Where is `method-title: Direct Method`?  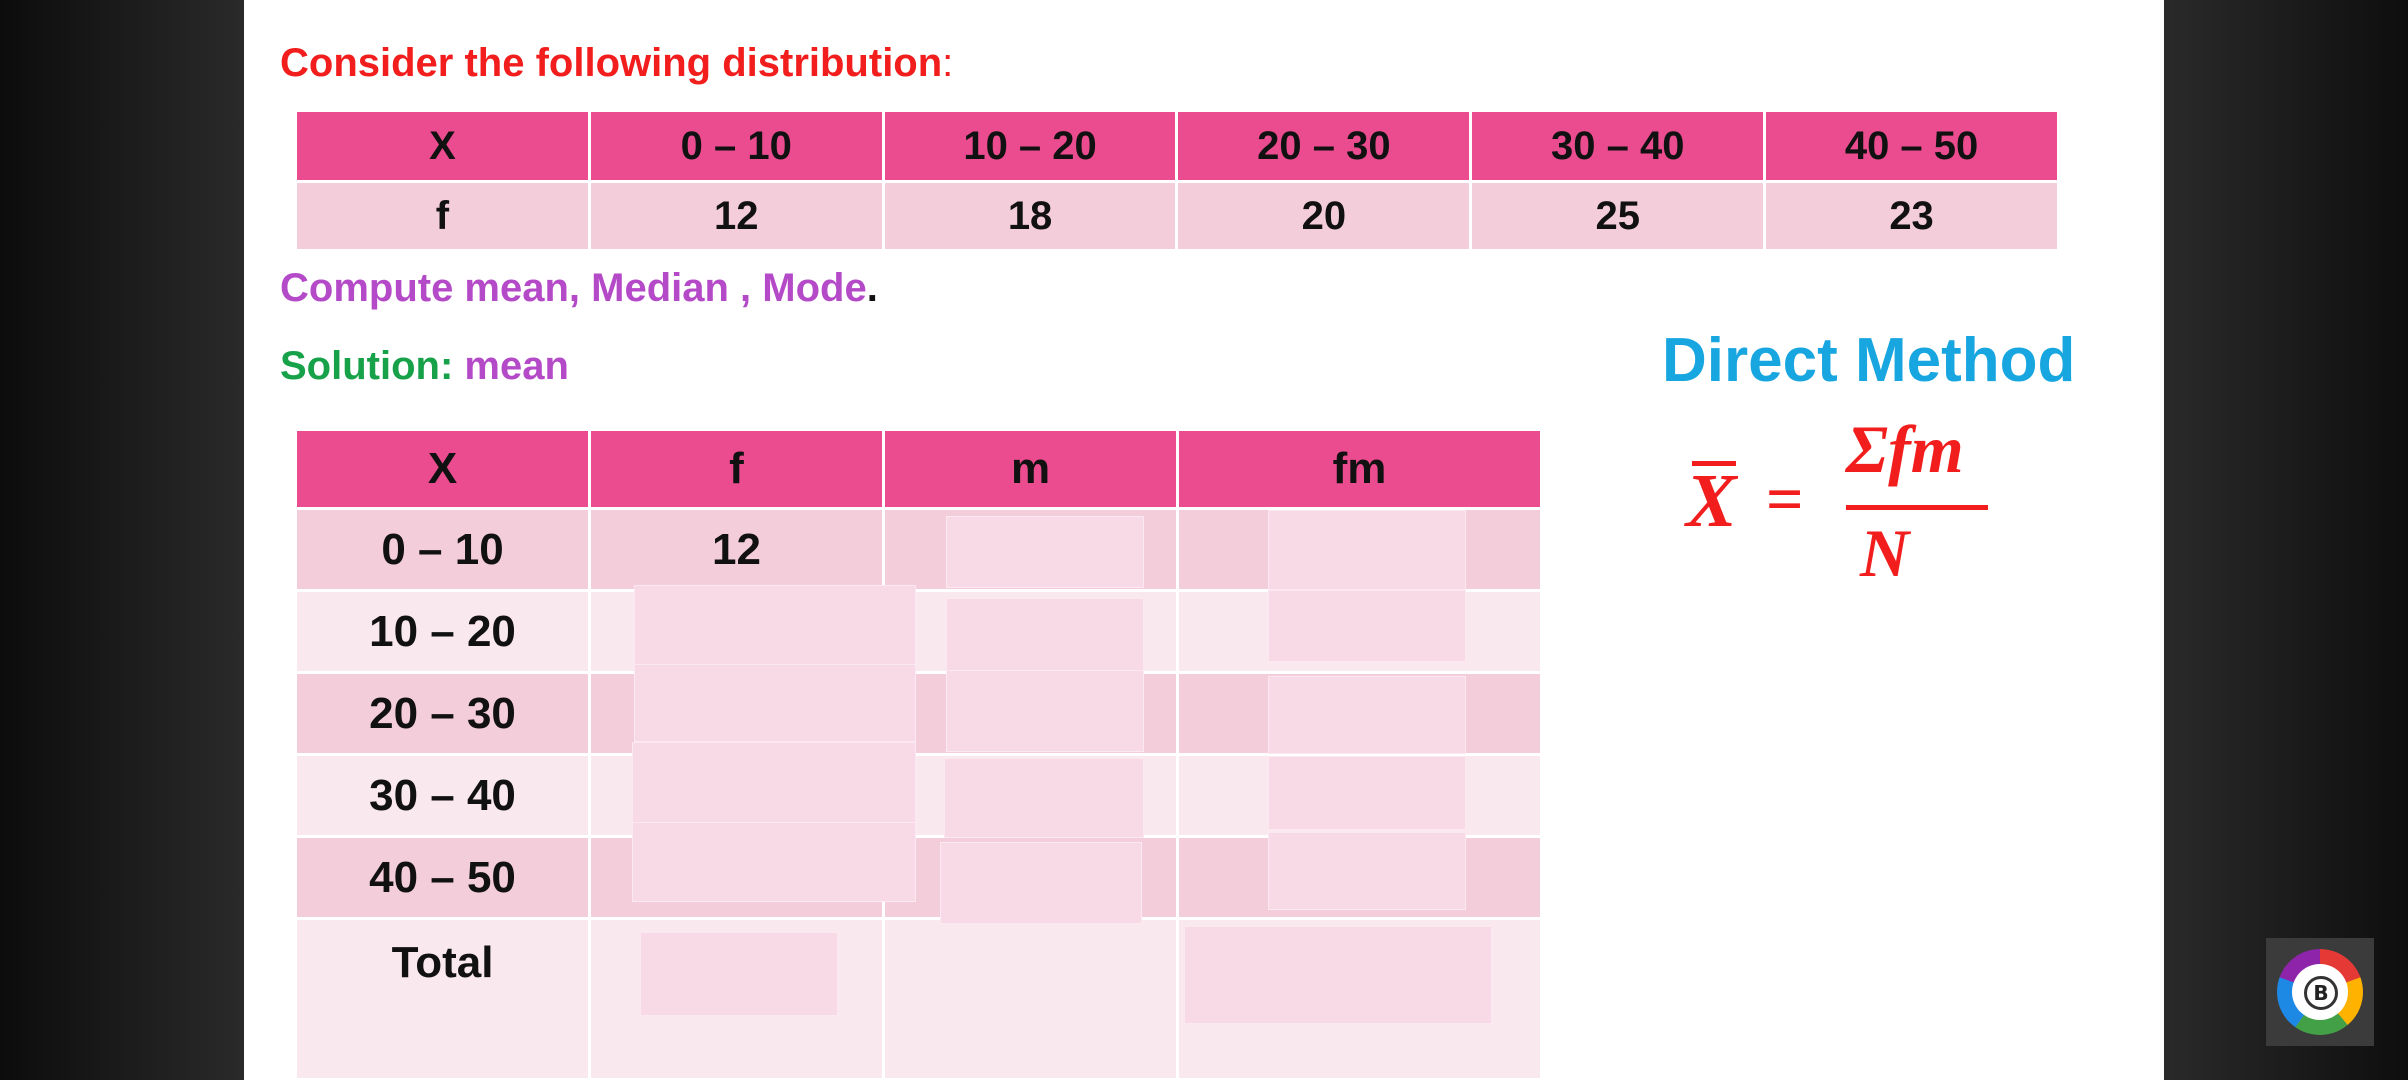 method-title: Direct Method is located at coordinates (1869, 360).